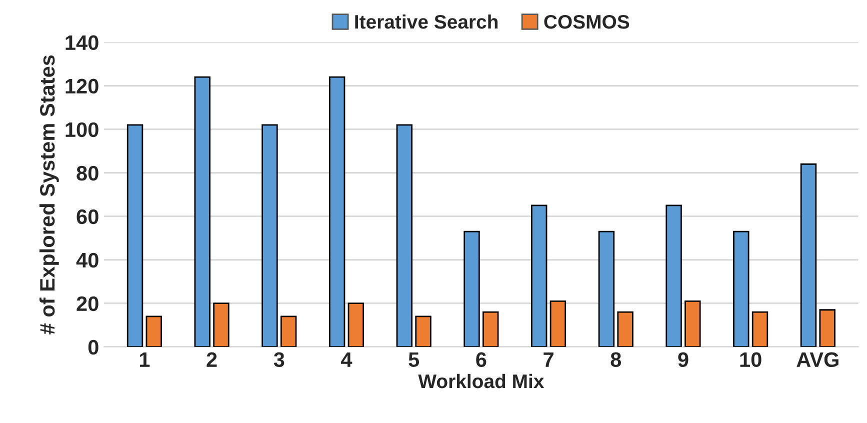  What do you see at coordinates (751, 360) in the screenshot?
I see `x-tick-label: 10` at bounding box center [751, 360].